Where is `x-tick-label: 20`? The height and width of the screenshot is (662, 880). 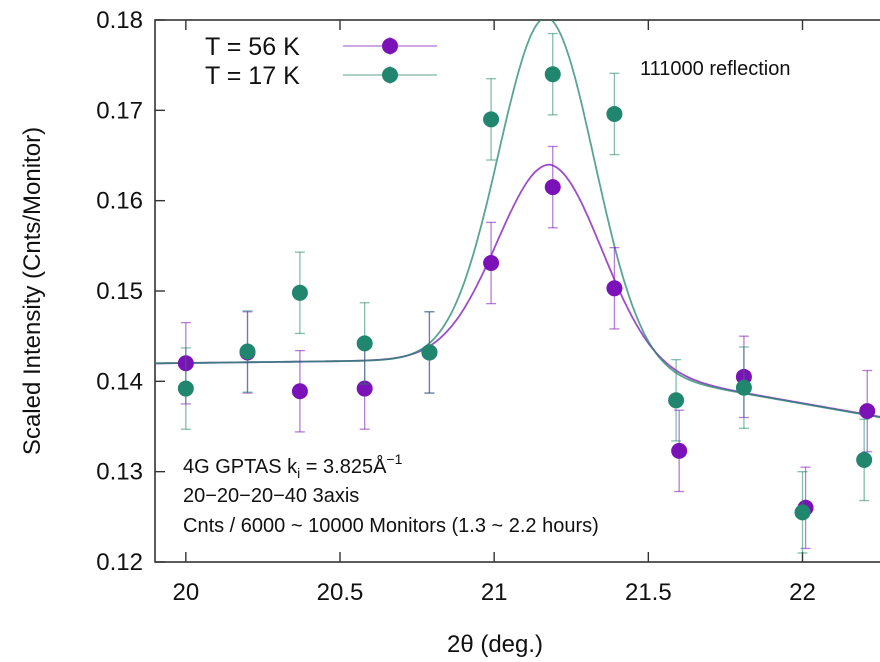 x-tick-label: 20 is located at coordinates (185, 592).